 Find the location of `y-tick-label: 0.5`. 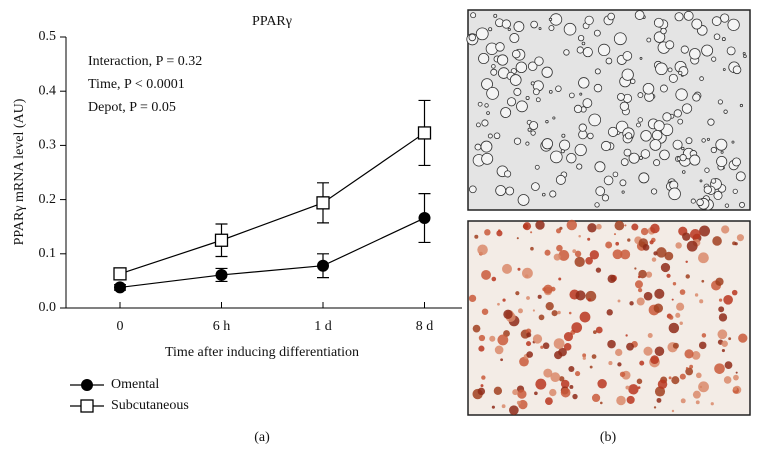

y-tick-label: 0.5 is located at coordinates (48, 36).